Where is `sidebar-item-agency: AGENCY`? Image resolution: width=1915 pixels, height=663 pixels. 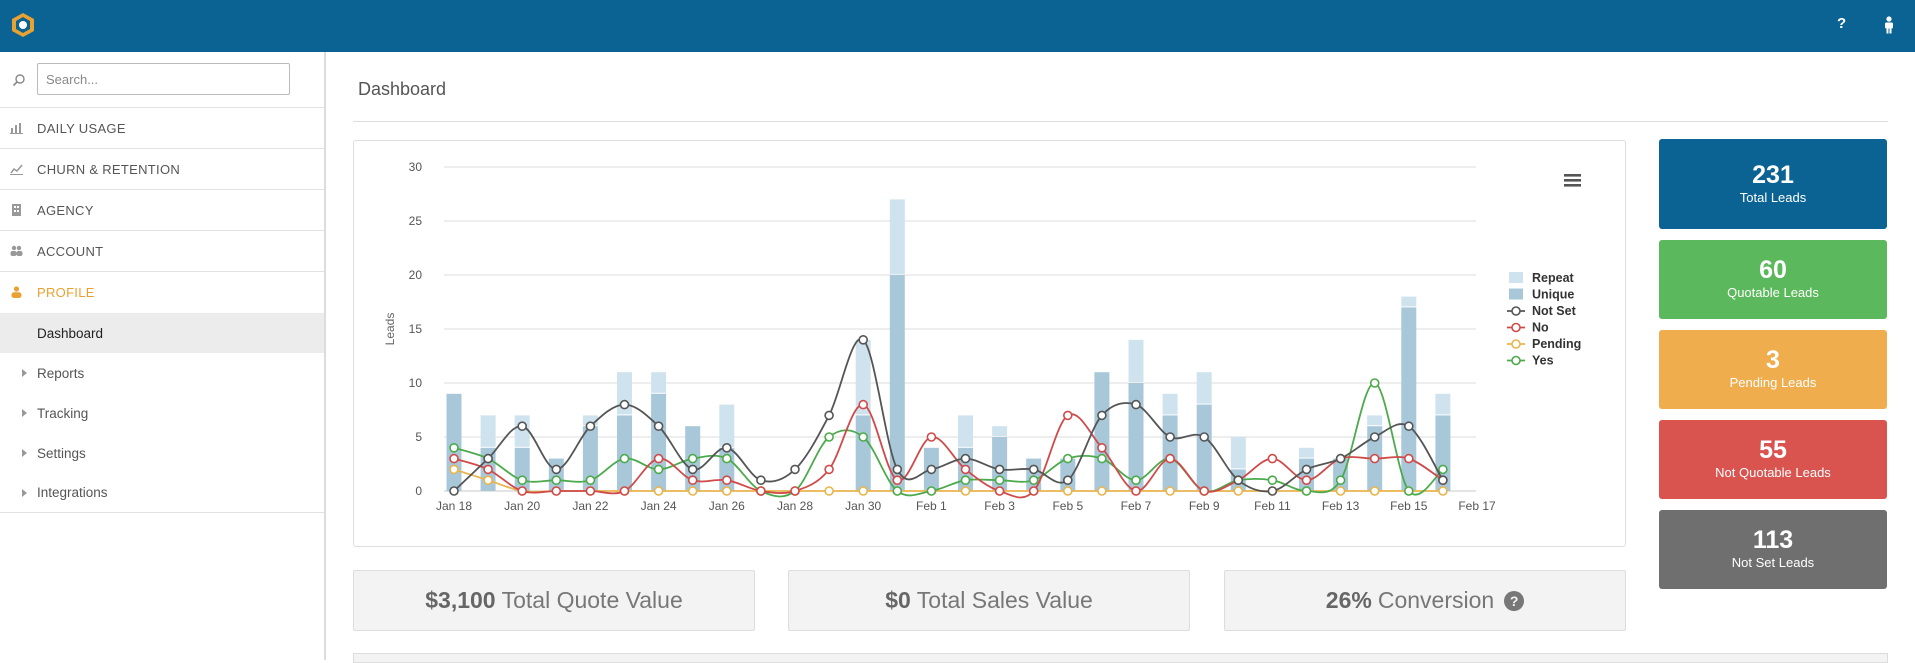
sidebar-item-agency: AGENCY is located at coordinates (162, 210).